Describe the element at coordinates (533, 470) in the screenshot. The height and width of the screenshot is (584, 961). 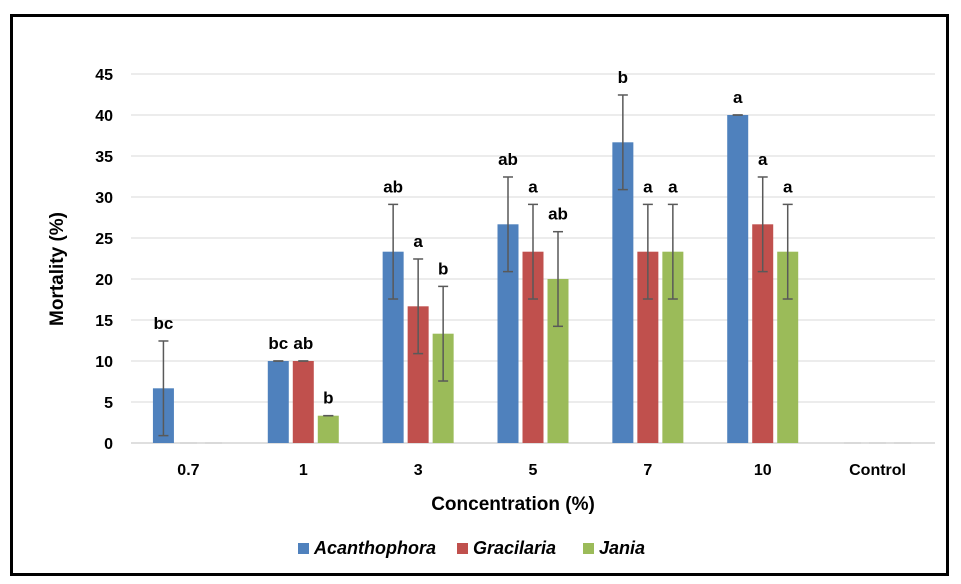
I see `x-tick-label: 5` at that location.